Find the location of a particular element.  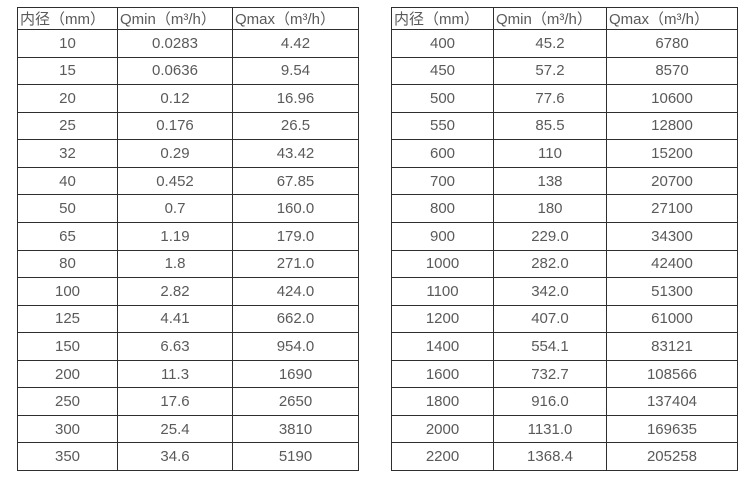

table-cell: 6780 is located at coordinates (672, 43).